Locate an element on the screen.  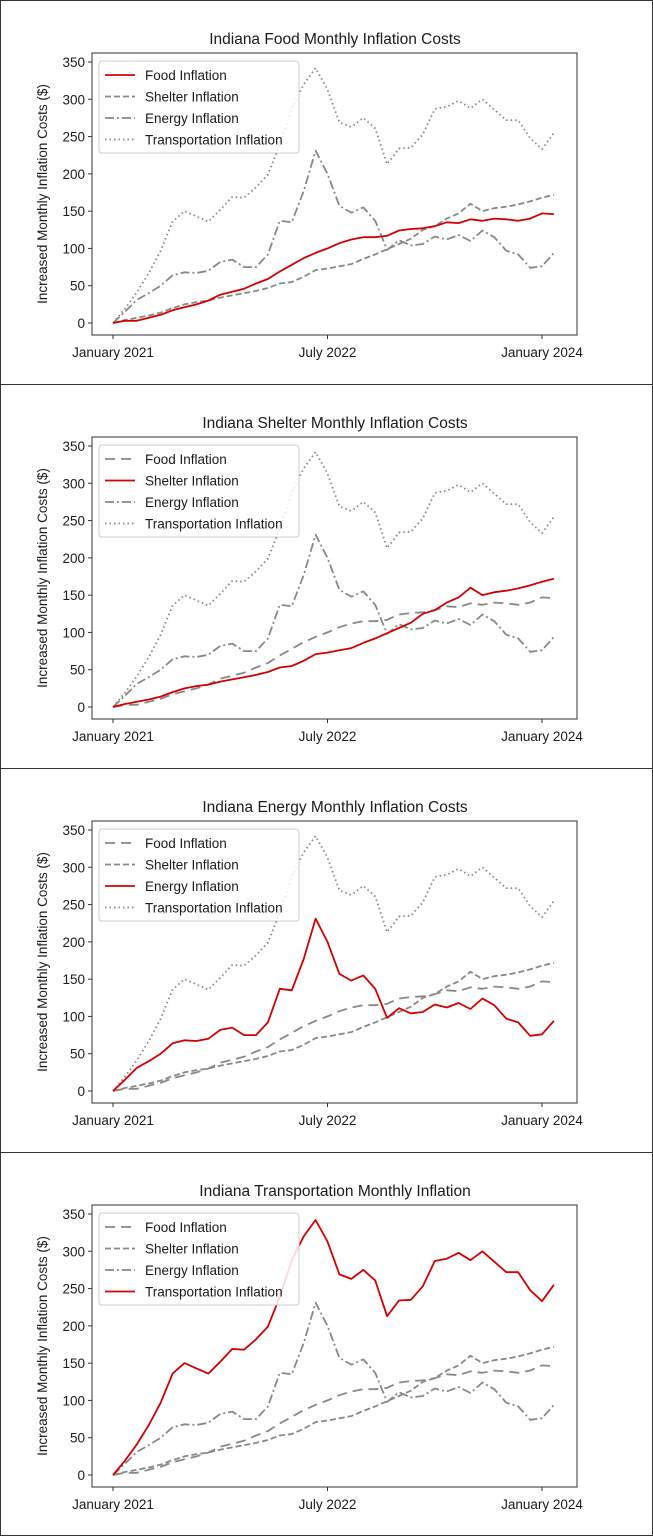
chart-title: Indiana Energy Monthly Inflation Costs is located at coordinates (335, 807).